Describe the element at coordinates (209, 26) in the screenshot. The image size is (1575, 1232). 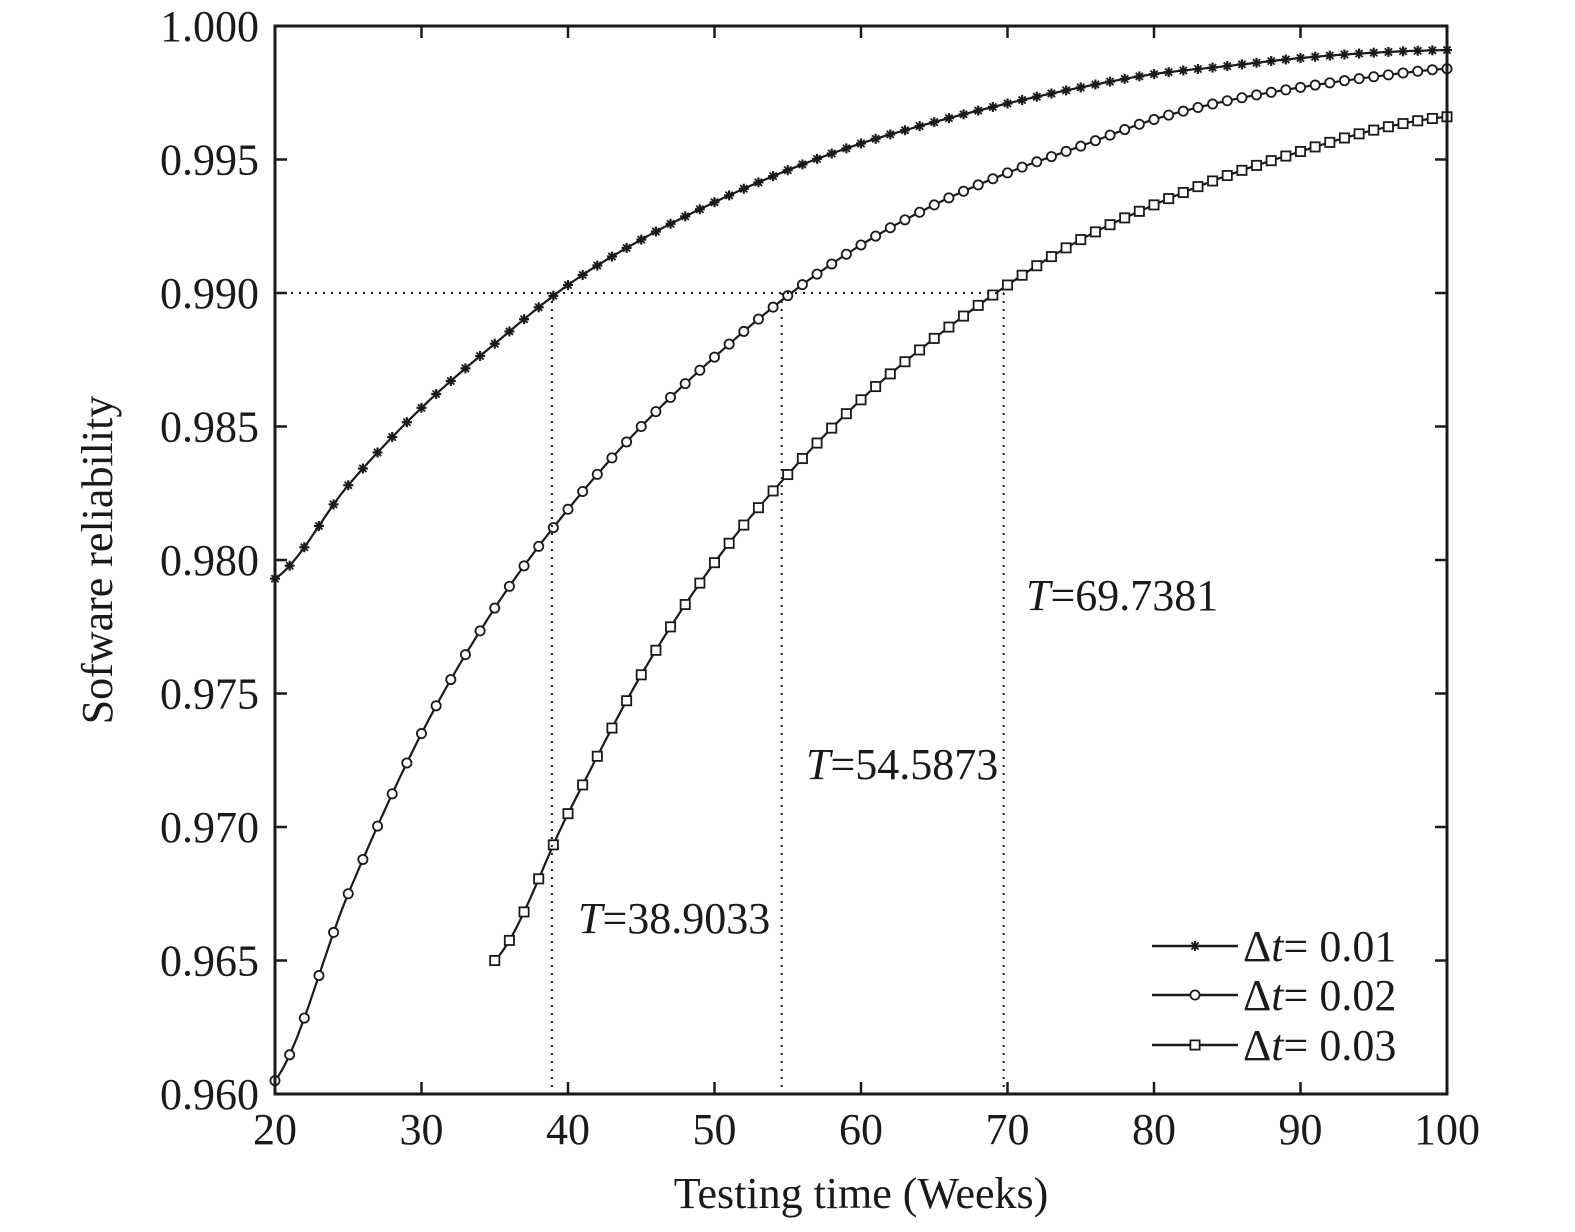
I see `y-tick-label-8: 1.000` at that location.